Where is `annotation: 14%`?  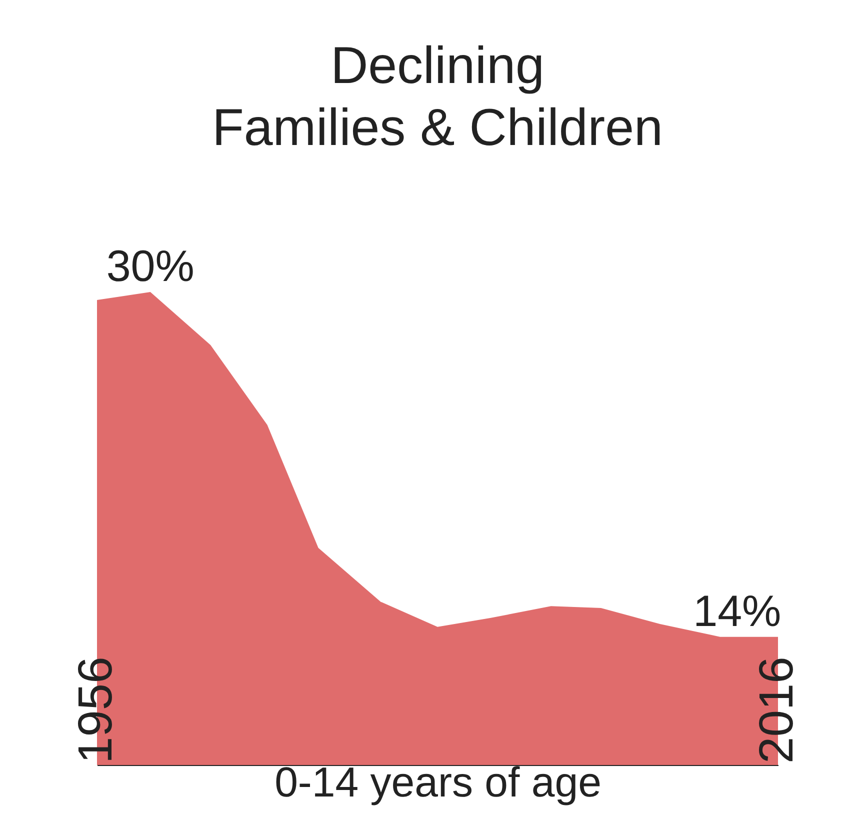 annotation: 14% is located at coordinates (737, 611).